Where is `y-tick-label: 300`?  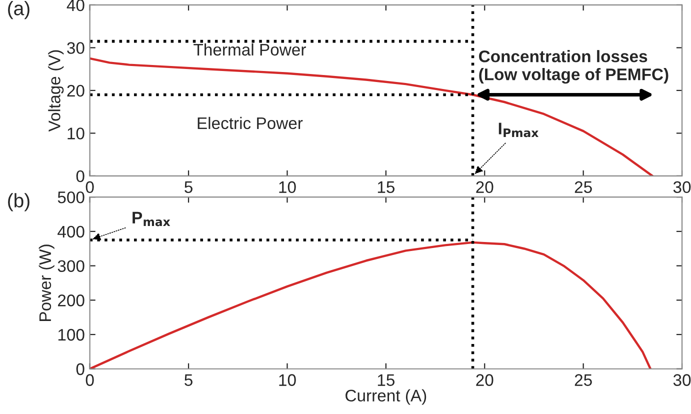
y-tick-label: 300 is located at coordinates (71, 266).